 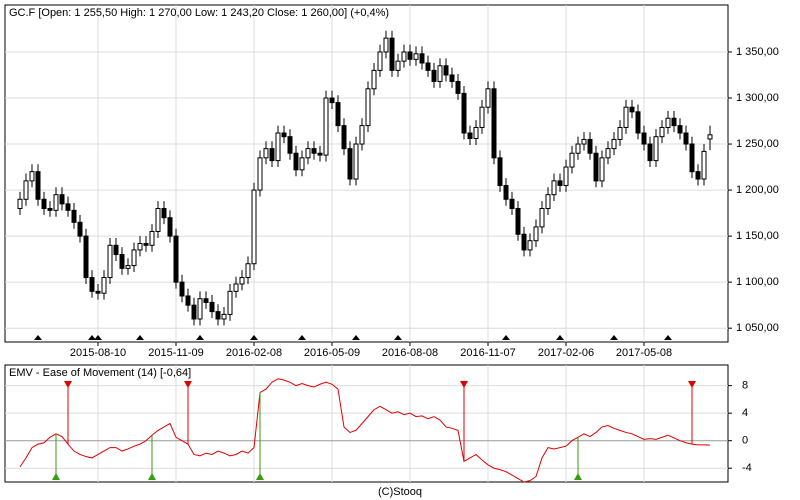 What do you see at coordinates (175, 353) in the screenshot?
I see `x-tick-label: 2015-11-09` at bounding box center [175, 353].